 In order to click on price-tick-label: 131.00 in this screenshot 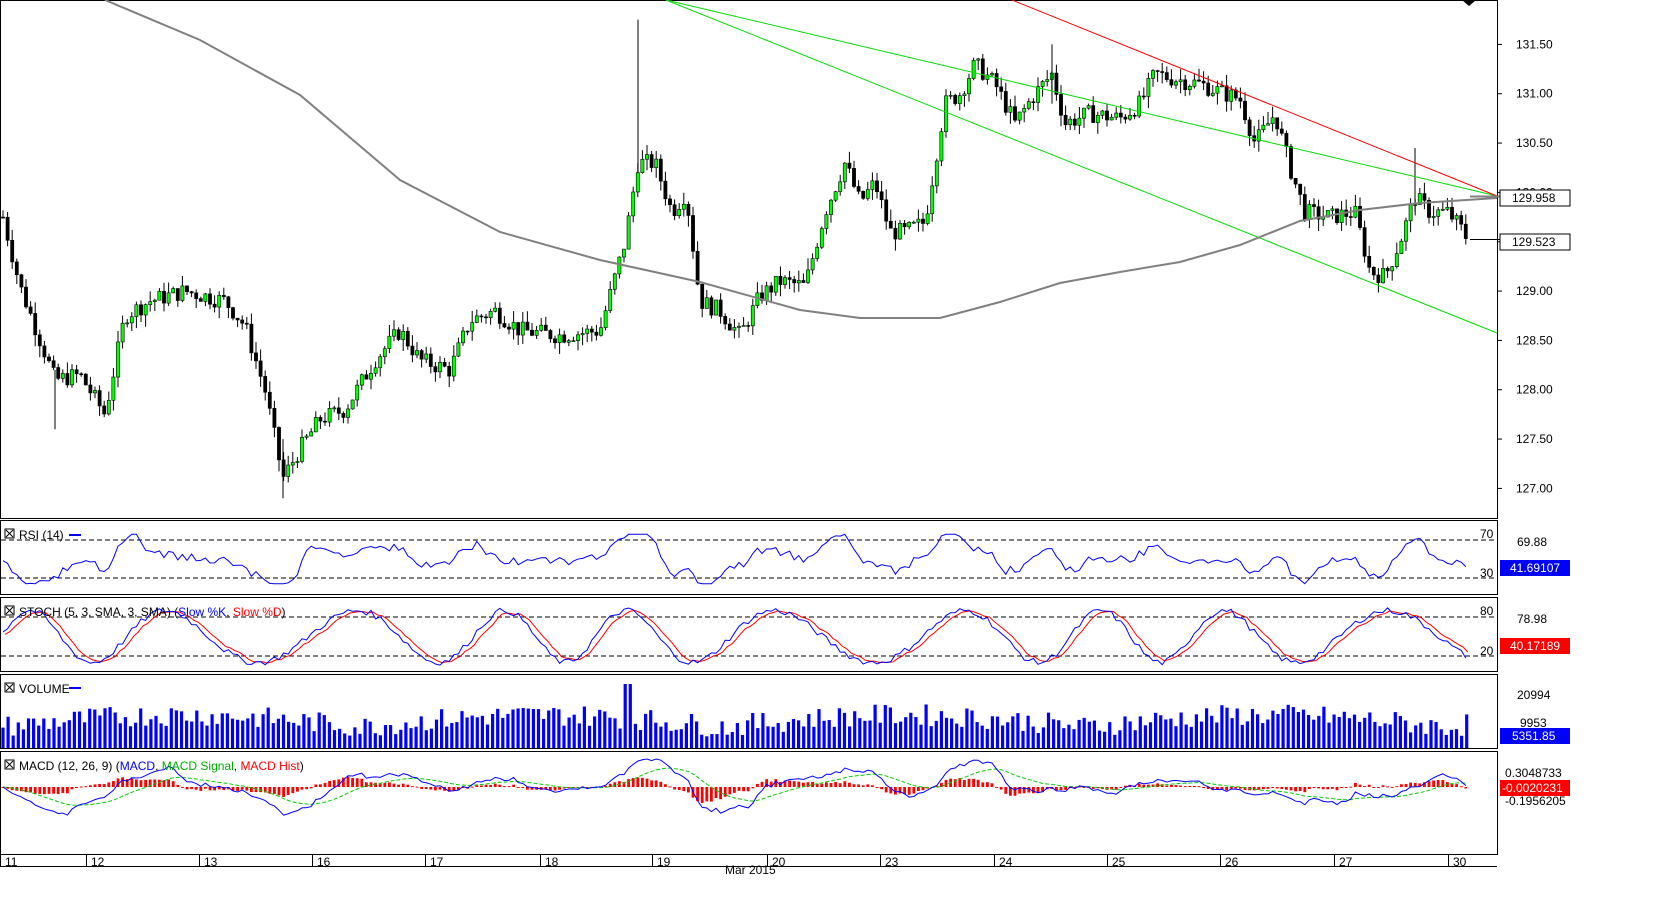, I will do `click(1534, 94)`.